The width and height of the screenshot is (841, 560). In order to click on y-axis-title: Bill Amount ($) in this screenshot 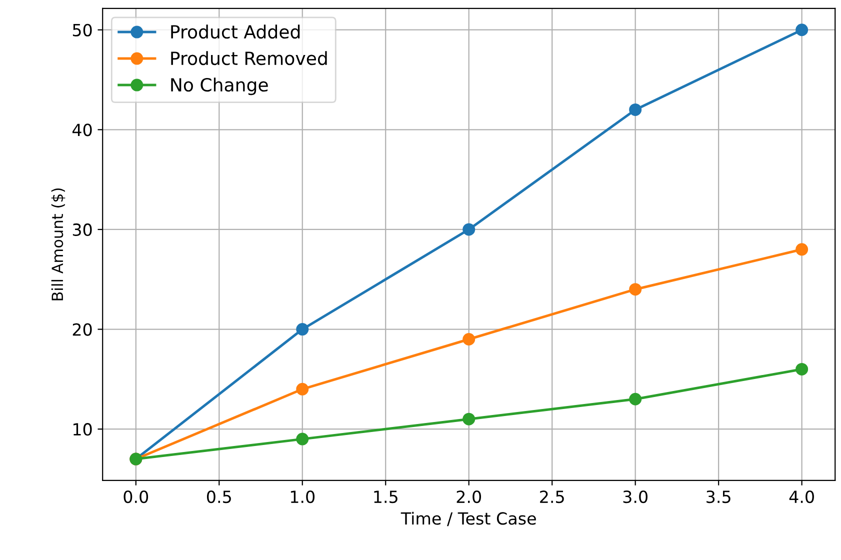, I will do `click(58, 244)`.